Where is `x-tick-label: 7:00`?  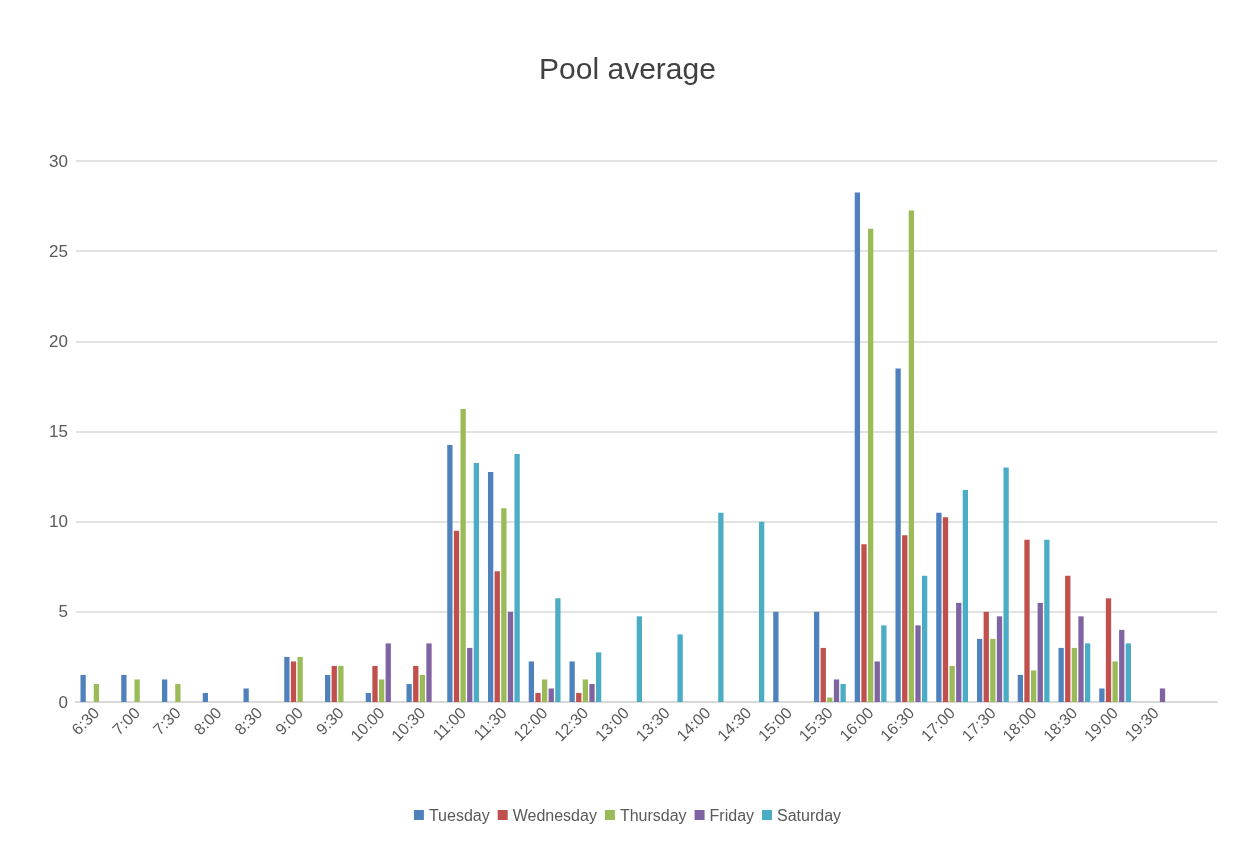
x-tick-label: 7:00 is located at coordinates (126, 721).